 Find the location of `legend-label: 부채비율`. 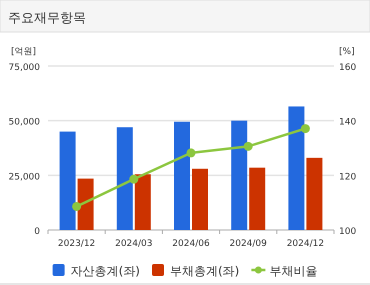

legend-label: 부채비율 is located at coordinates (293, 271).